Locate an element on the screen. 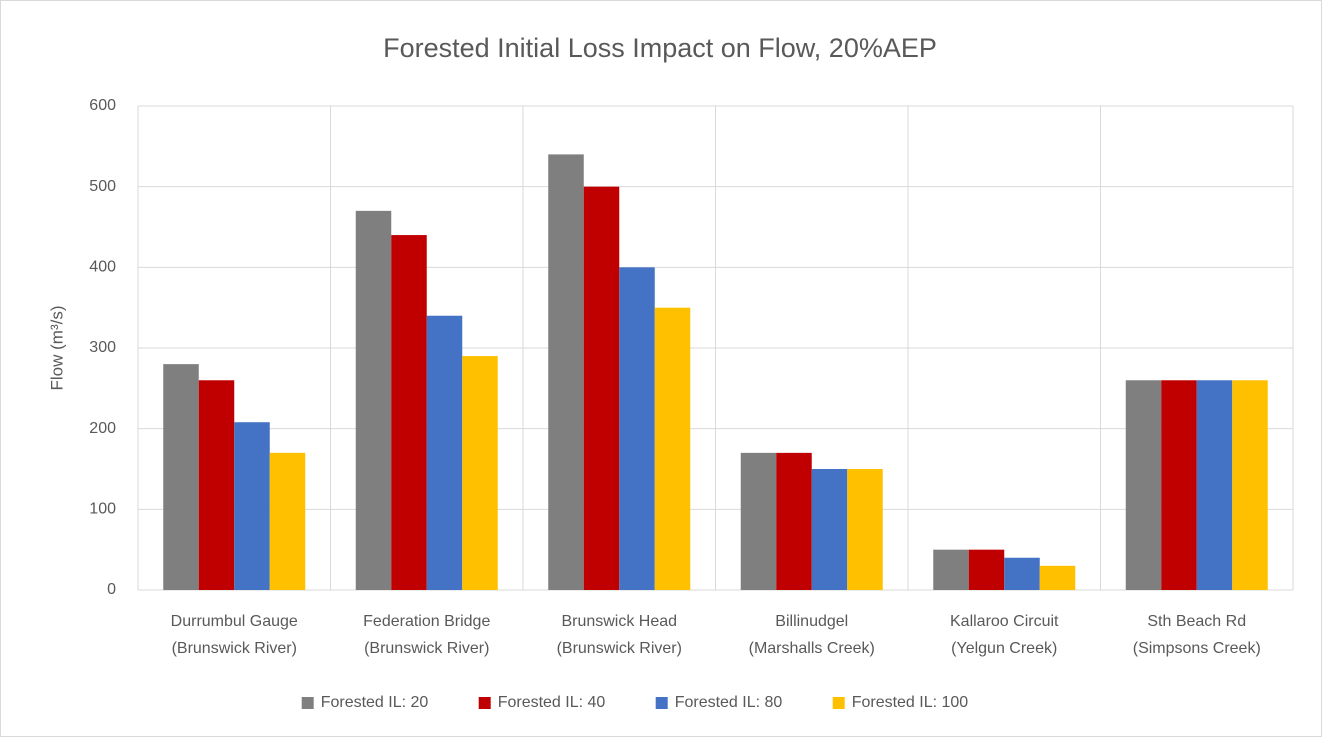 The image size is (1322, 737). x-tick-label: Kallaroo Circuit is located at coordinates (1004, 621).